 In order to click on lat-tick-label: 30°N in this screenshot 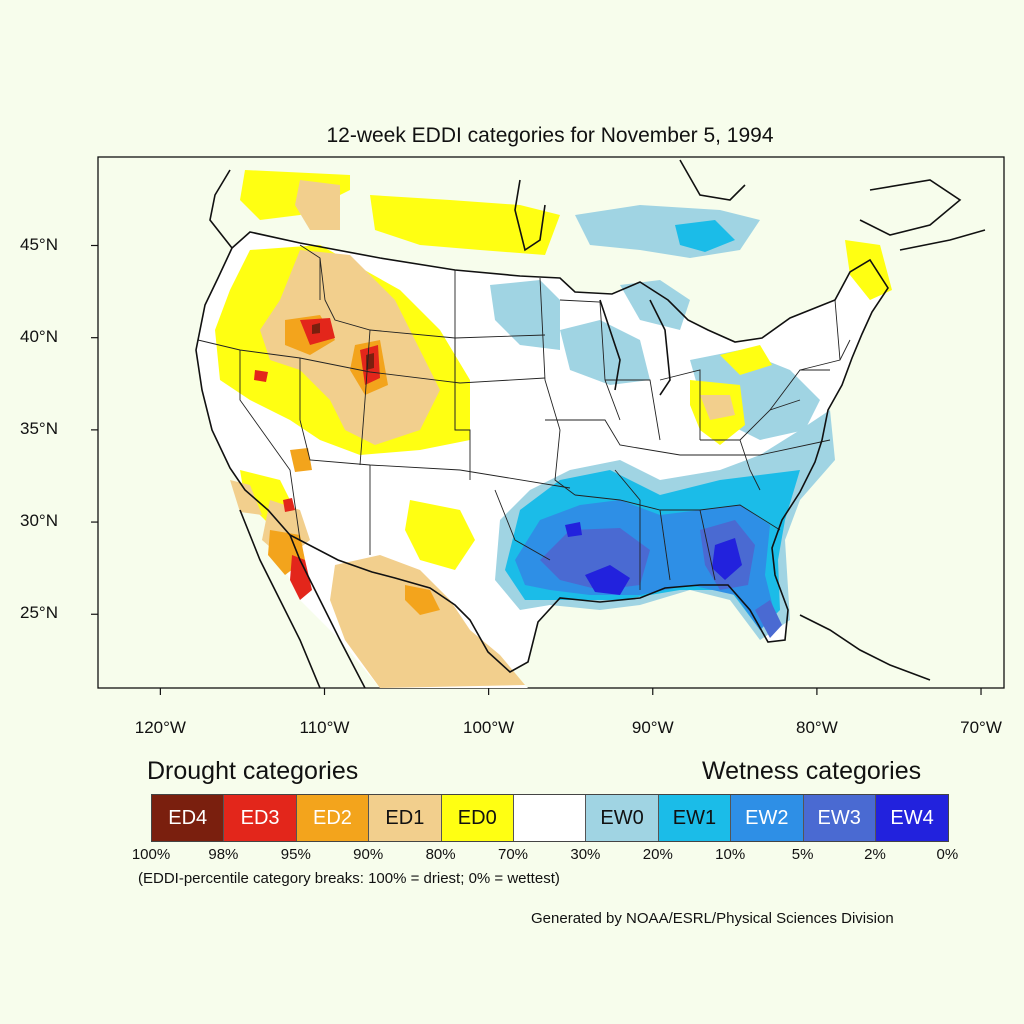, I will do `click(39, 521)`.